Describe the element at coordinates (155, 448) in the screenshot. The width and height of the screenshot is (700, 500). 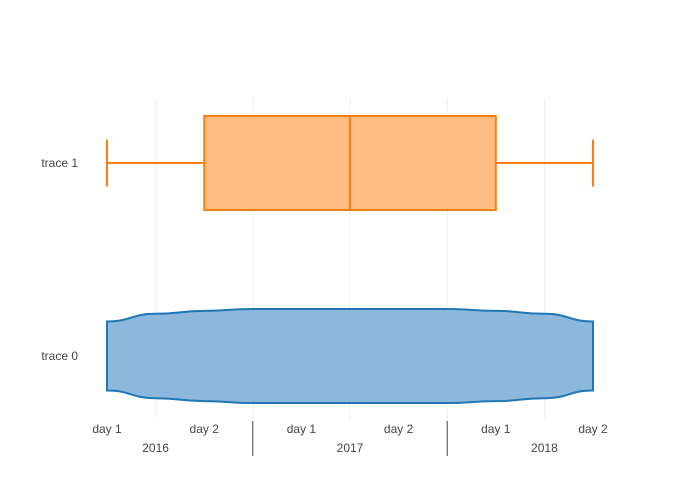
I see `x-group-label: 2016` at that location.